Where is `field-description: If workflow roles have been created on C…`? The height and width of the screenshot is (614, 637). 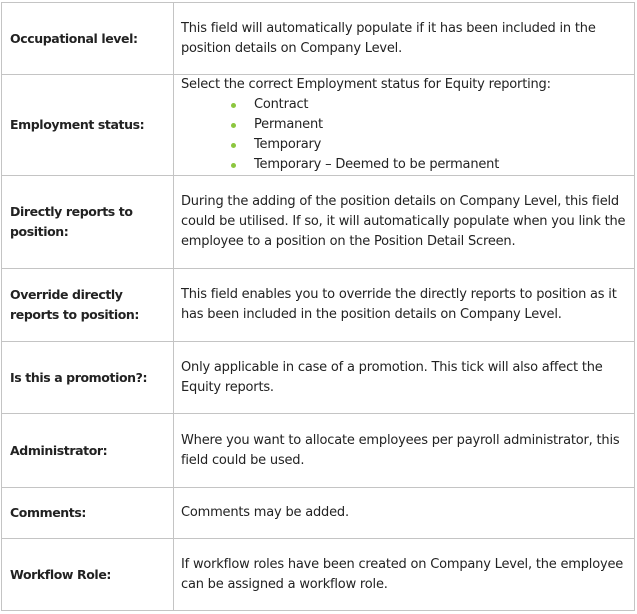
field-description: If workflow roles have been created on C… is located at coordinates (404, 574).